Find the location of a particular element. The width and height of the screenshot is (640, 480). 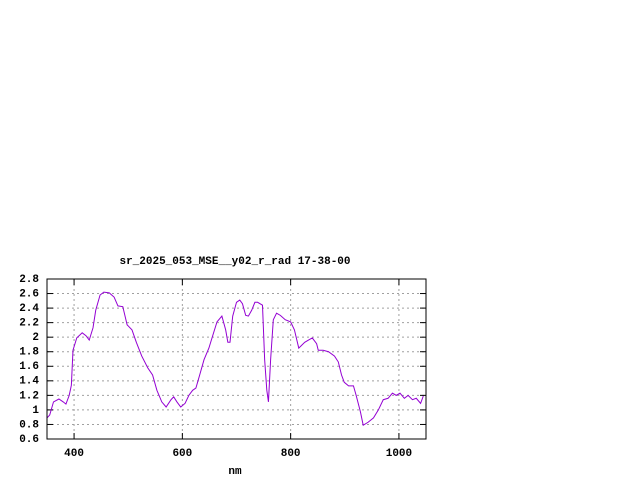

y-tick-label: 0.6 is located at coordinates (29, 440).